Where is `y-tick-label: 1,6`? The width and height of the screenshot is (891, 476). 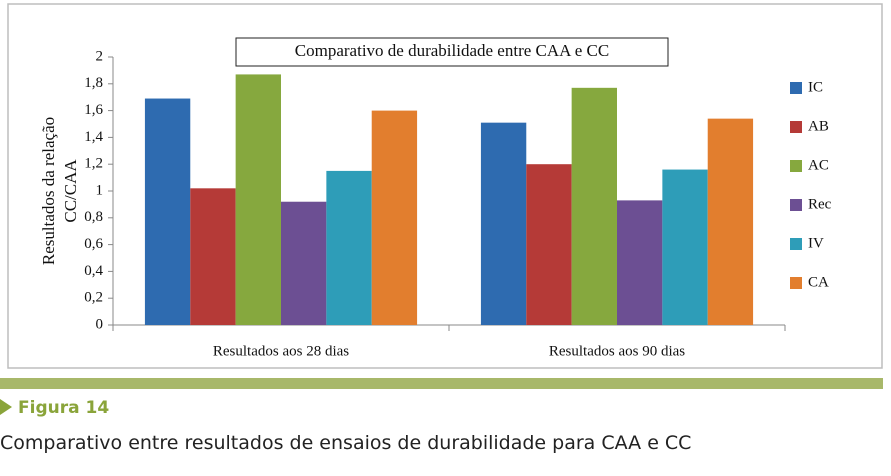
y-tick-label: 1,6 is located at coordinates (93, 110).